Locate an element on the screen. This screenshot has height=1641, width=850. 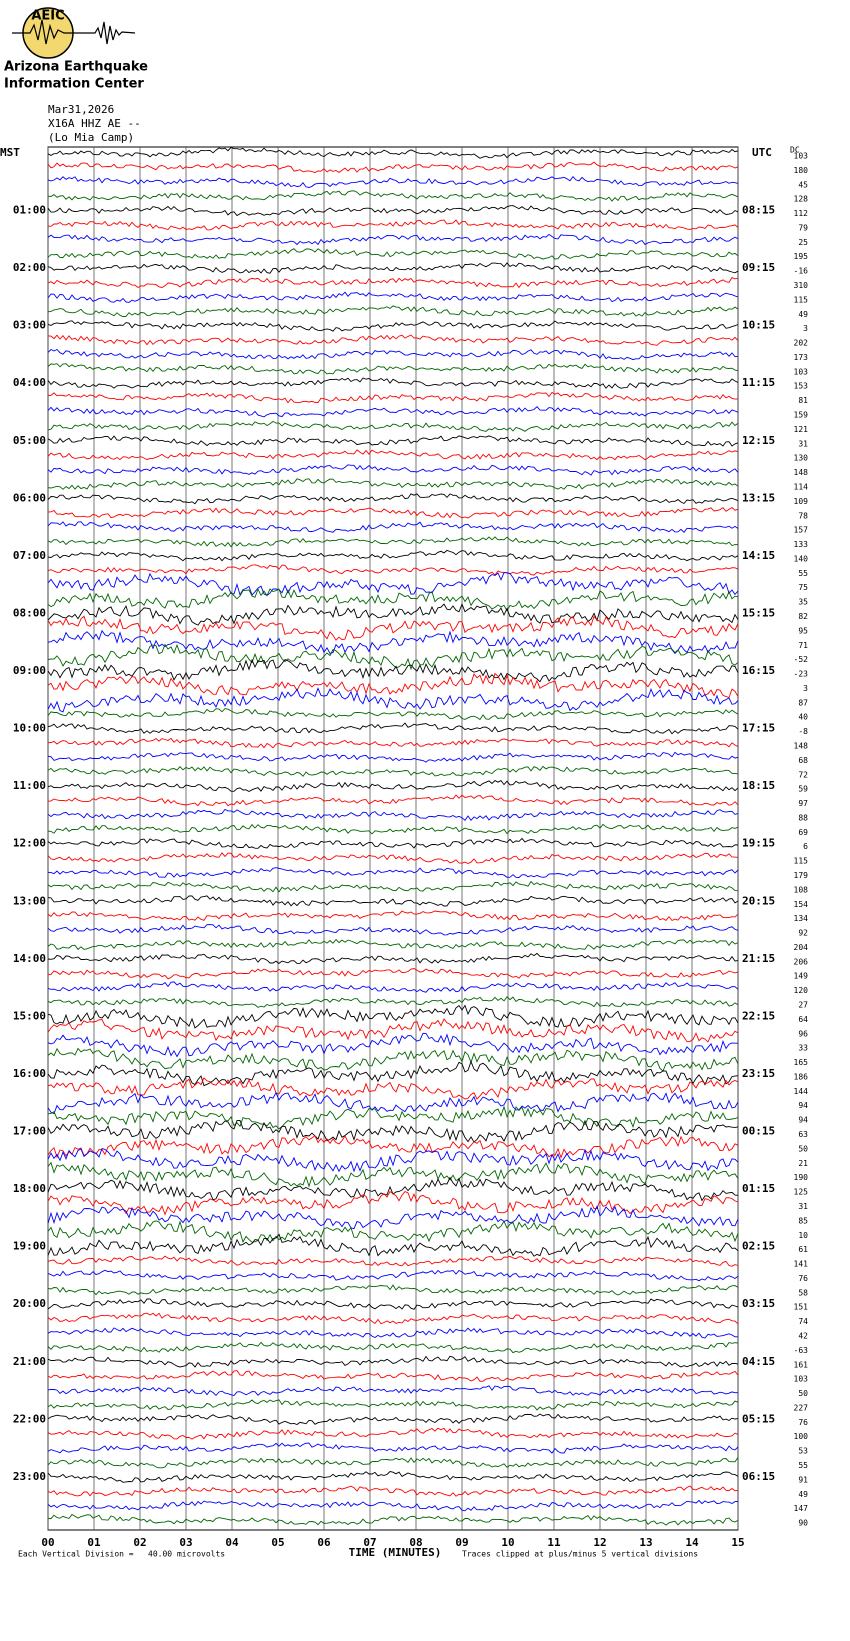
utc-label: 18:15 is located at coordinates (758, 785).